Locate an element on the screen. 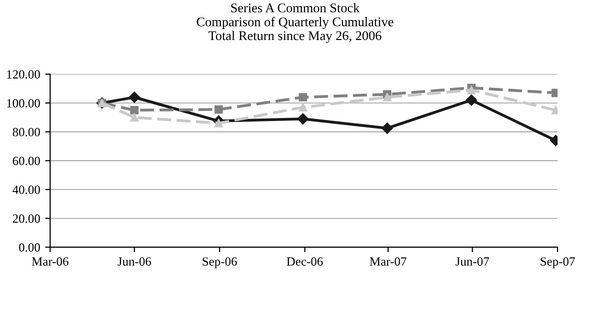 This screenshot has height=309, width=590. y-tick-label: 100.00 is located at coordinates (23, 103).